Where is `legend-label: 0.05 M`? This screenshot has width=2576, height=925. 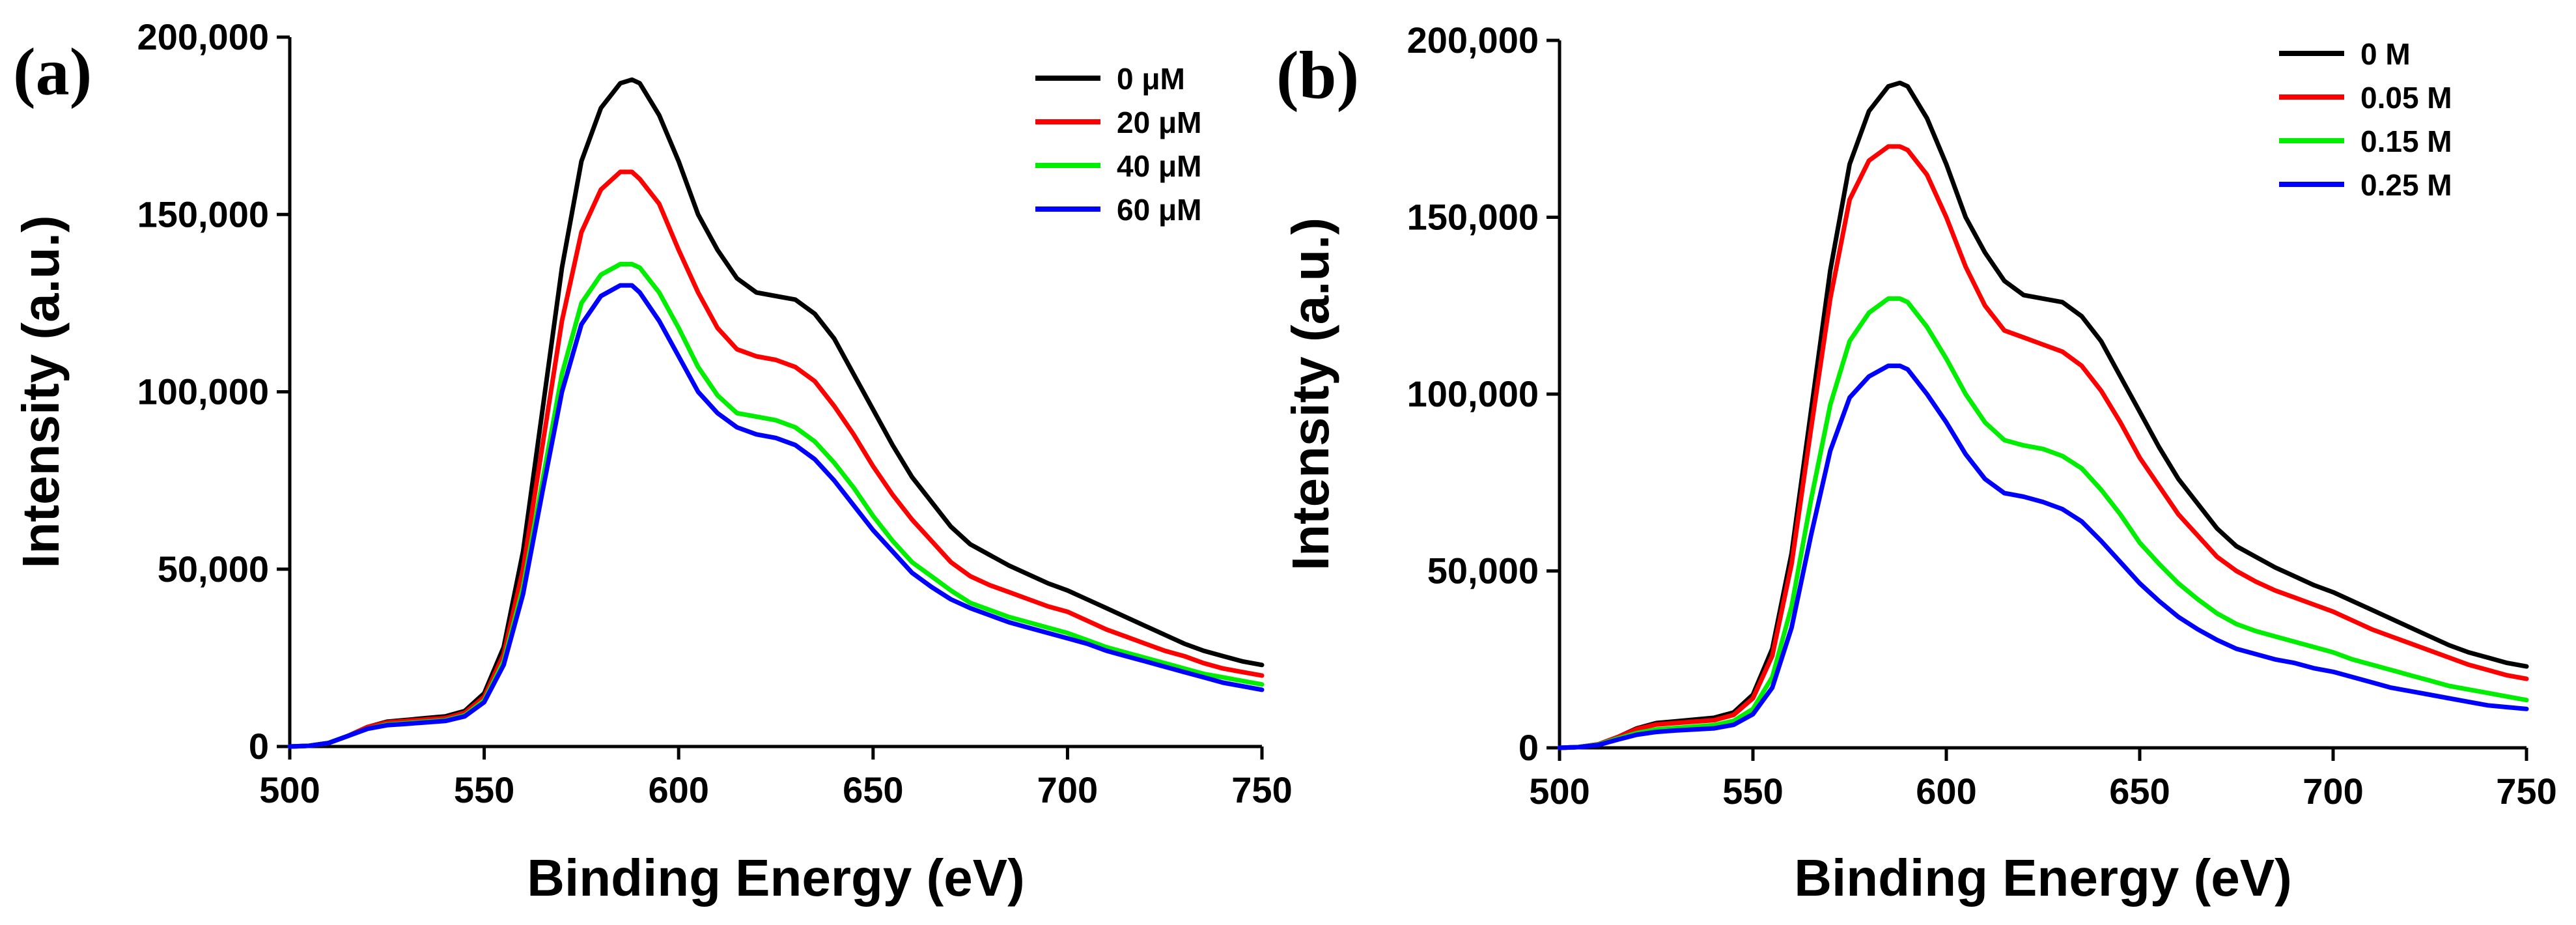
legend-label: 0.05 M is located at coordinates (2406, 98).